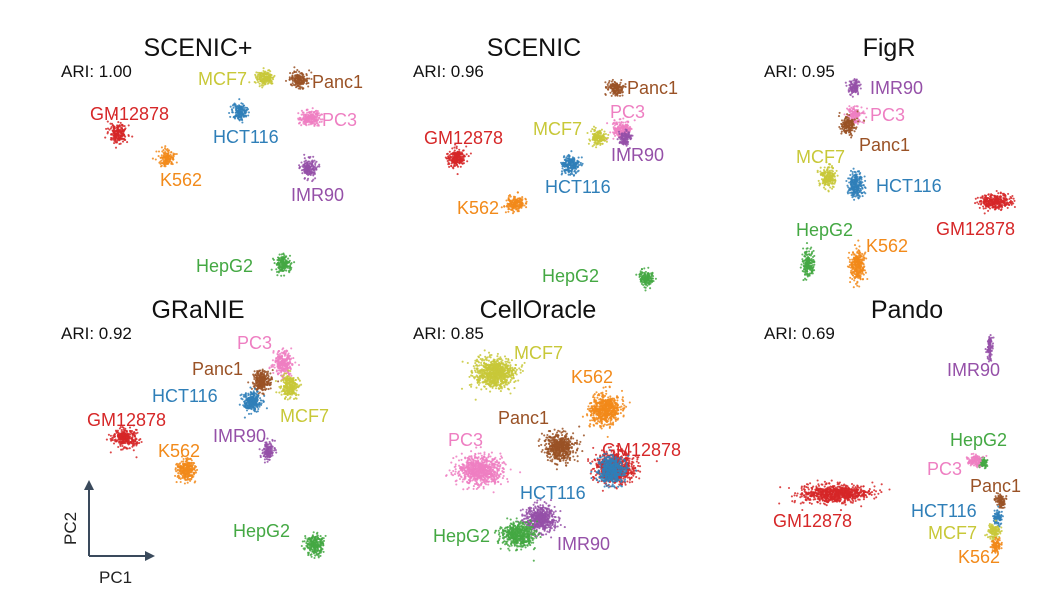 This screenshot has height=599, width=1052. What do you see at coordinates (283, 264) in the screenshot?
I see `cluster-hepg2` at bounding box center [283, 264].